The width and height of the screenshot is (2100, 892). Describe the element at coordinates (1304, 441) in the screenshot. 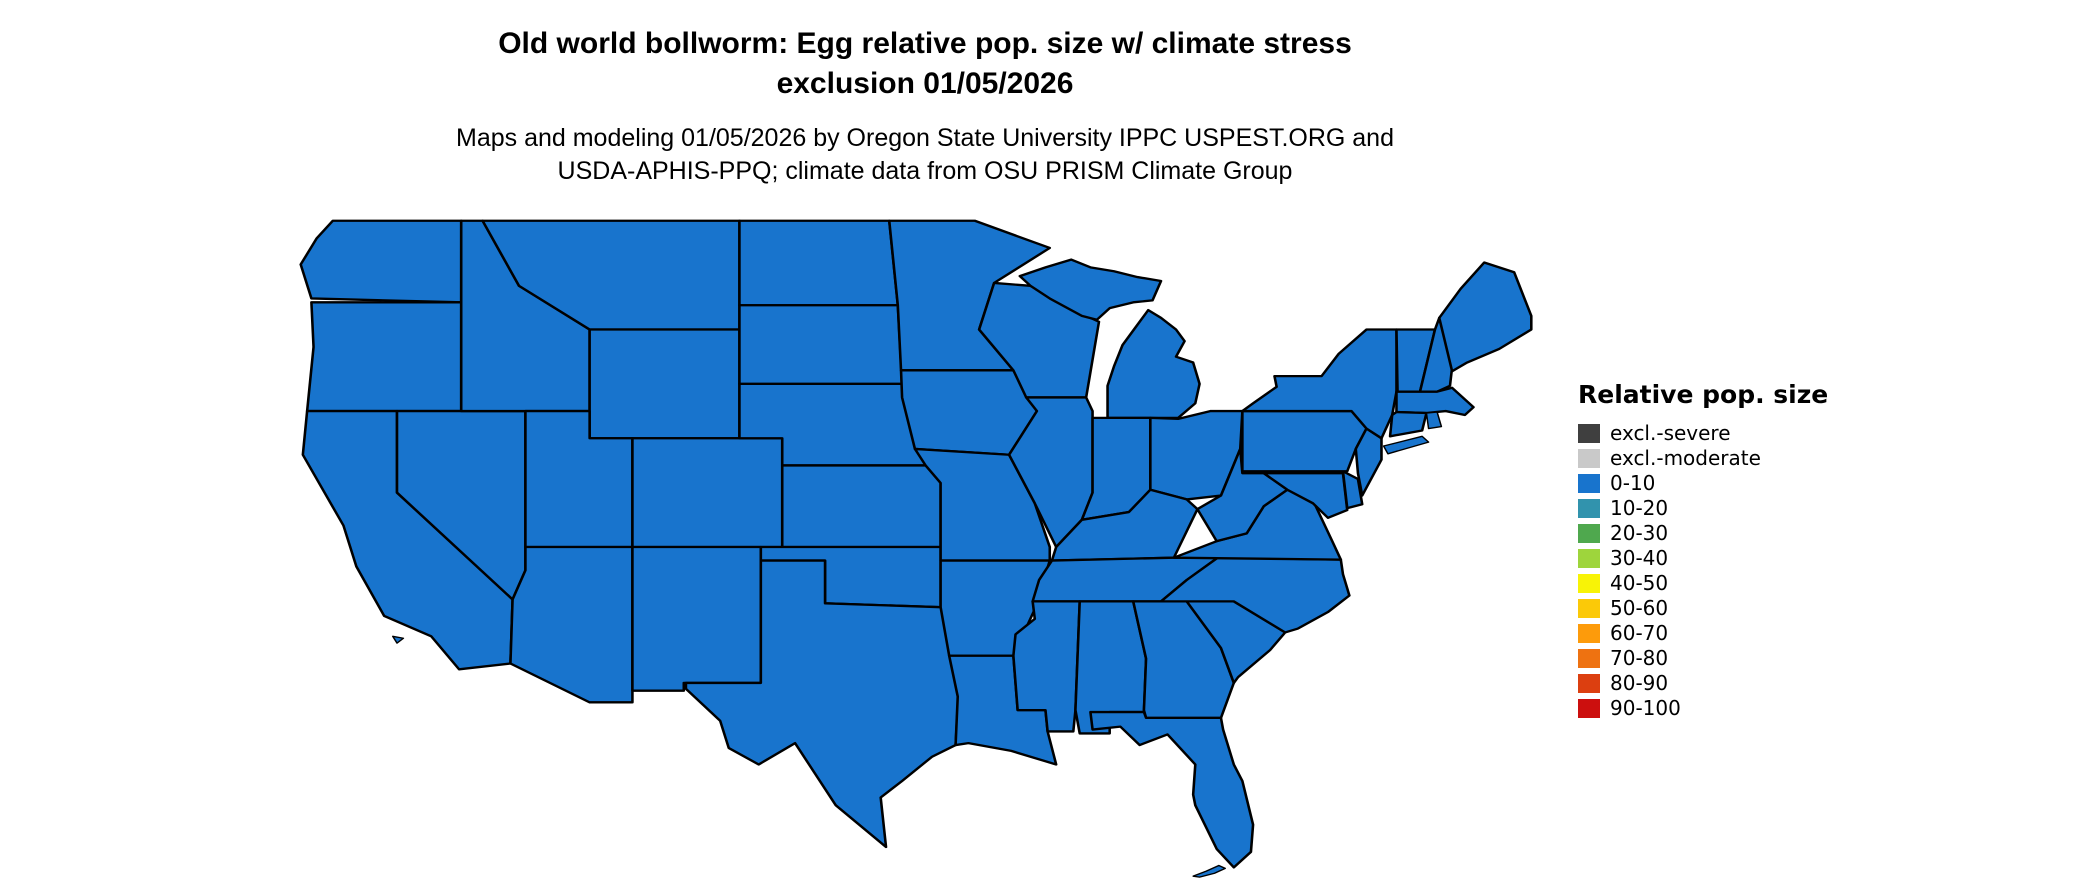

I see `state-pennsylvania` at that location.